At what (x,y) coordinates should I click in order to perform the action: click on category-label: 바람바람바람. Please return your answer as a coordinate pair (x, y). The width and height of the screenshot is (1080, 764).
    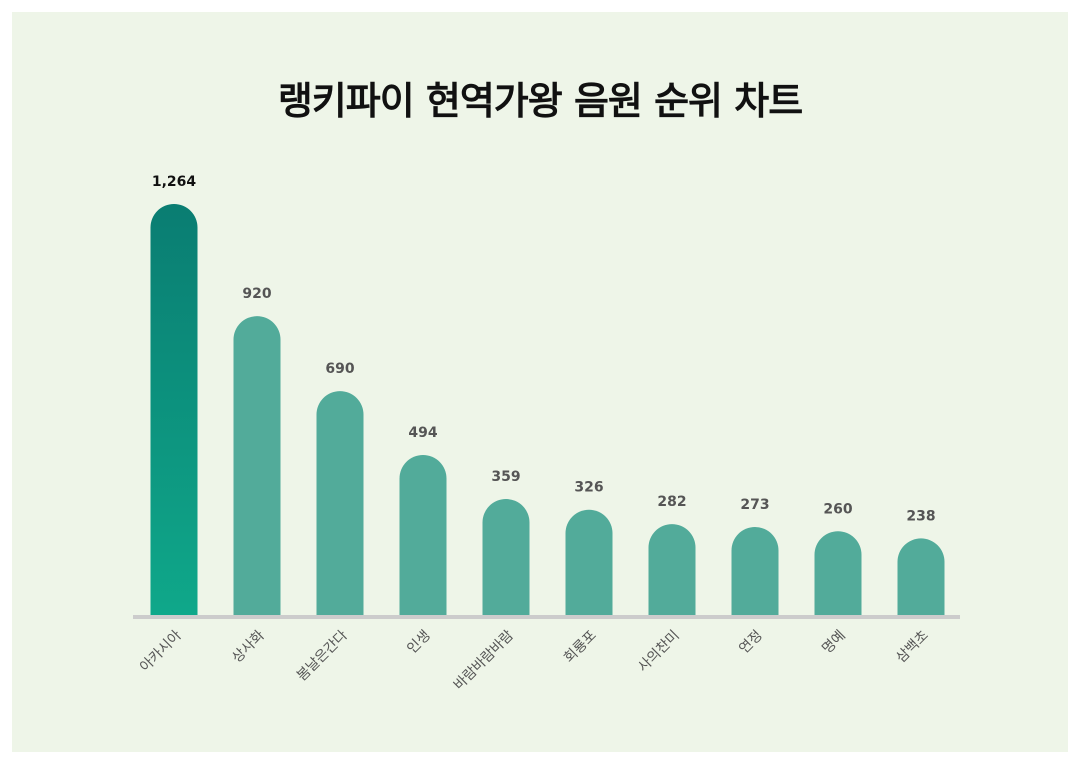
    Looking at the image, I should click on (484, 660).